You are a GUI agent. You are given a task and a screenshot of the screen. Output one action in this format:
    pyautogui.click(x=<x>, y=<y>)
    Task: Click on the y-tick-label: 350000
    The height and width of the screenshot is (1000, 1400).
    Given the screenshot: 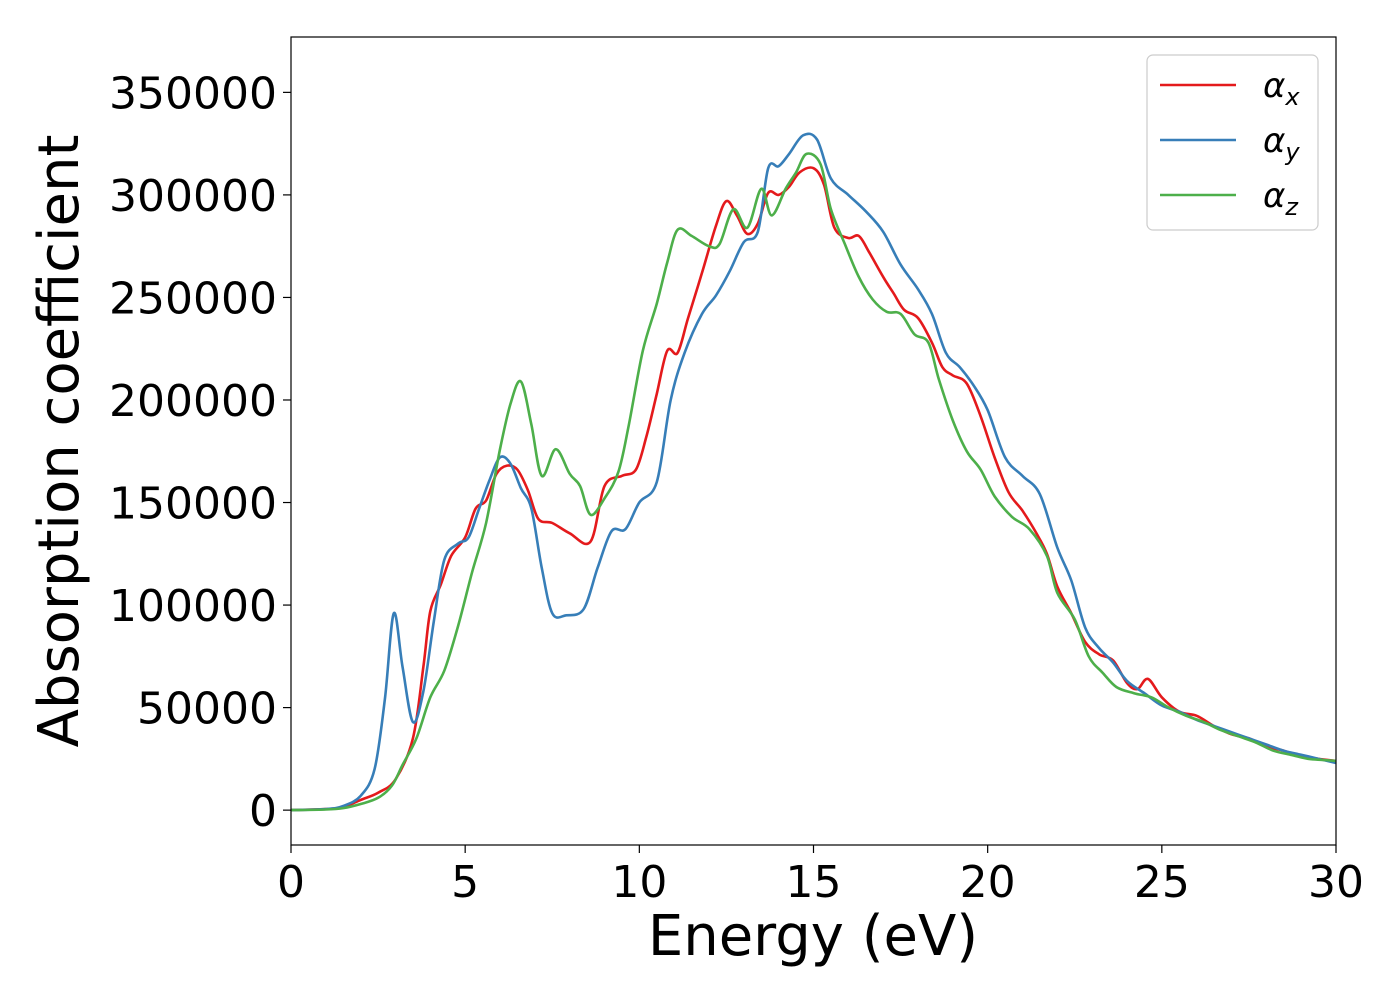 What is the action you would take?
    pyautogui.click(x=193, y=93)
    